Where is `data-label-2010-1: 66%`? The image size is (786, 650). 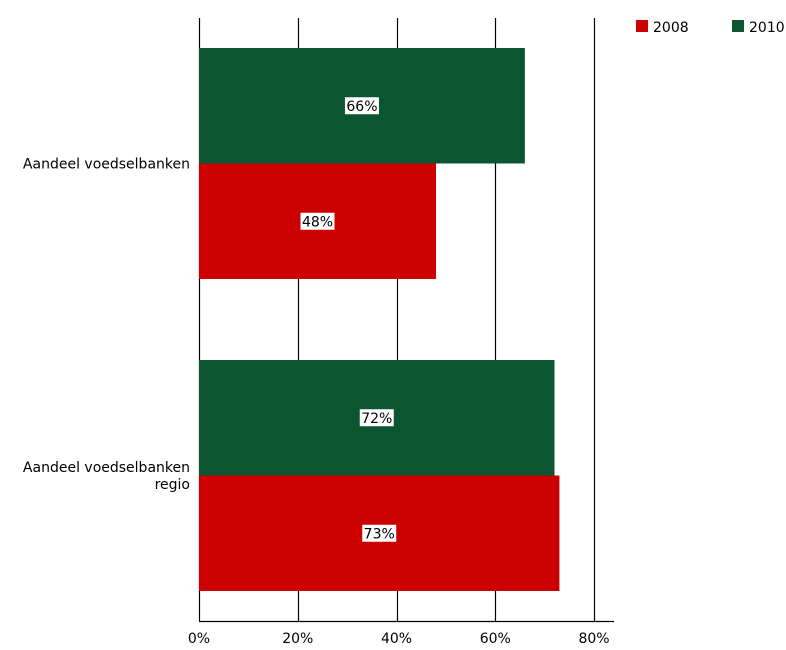
data-label-2010-1: 66% is located at coordinates (361, 106).